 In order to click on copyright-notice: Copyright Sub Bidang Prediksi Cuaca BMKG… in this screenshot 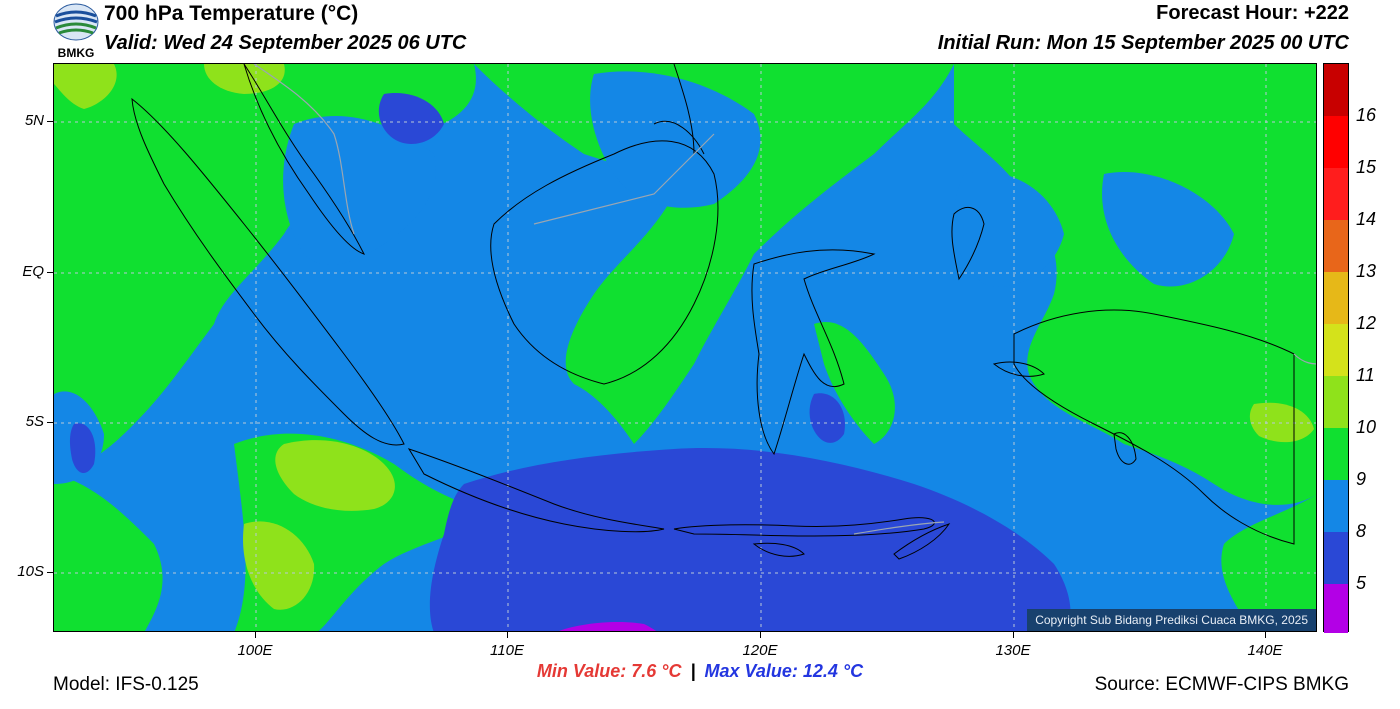, I will do `click(1171, 620)`.